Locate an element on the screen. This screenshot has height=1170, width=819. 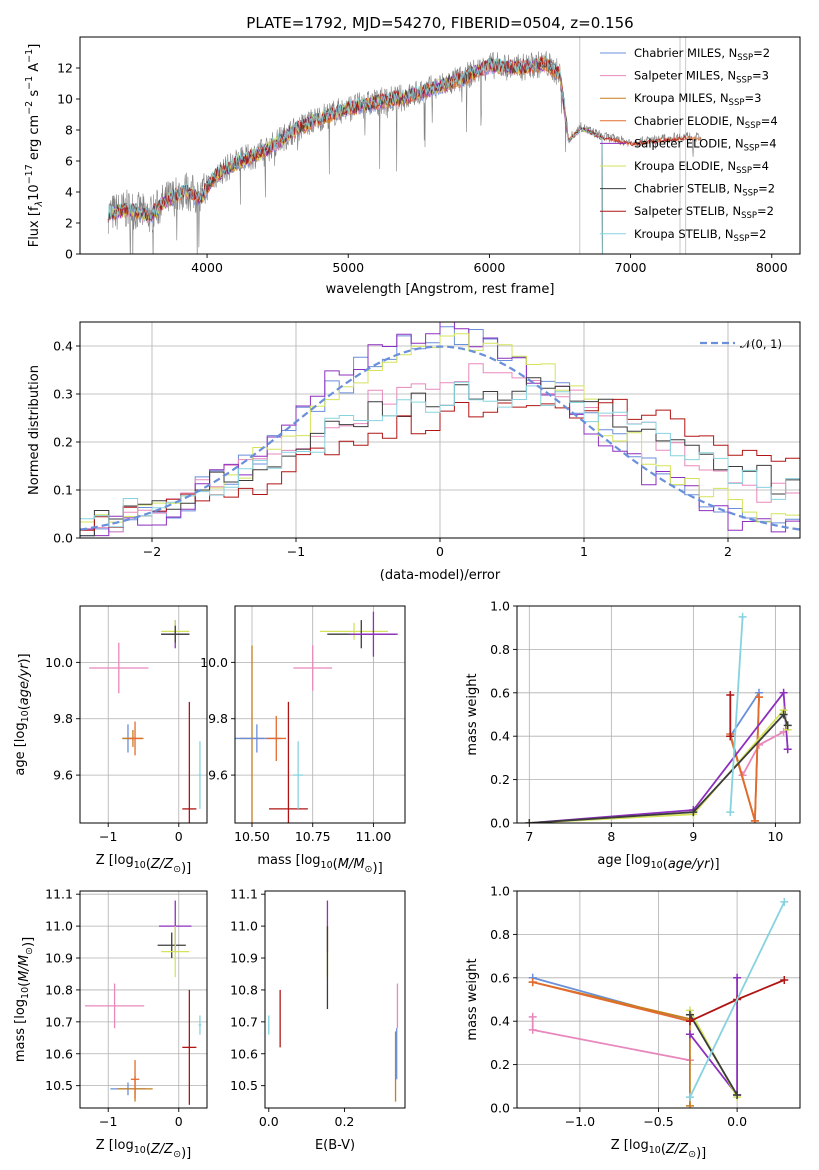
x-tick-label: 7 is located at coordinates (529, 836).